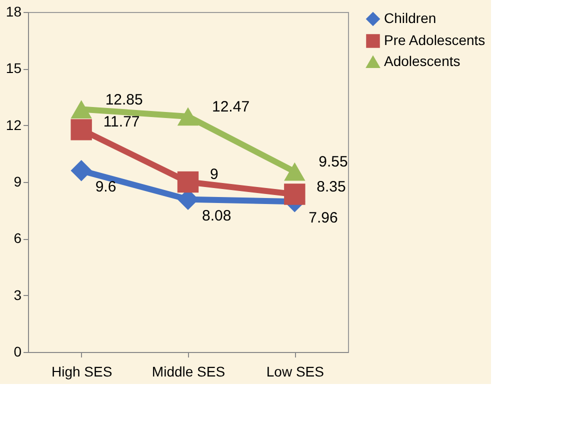 This screenshot has height=425, width=569. I want to click on data-label: 9, so click(214, 174).